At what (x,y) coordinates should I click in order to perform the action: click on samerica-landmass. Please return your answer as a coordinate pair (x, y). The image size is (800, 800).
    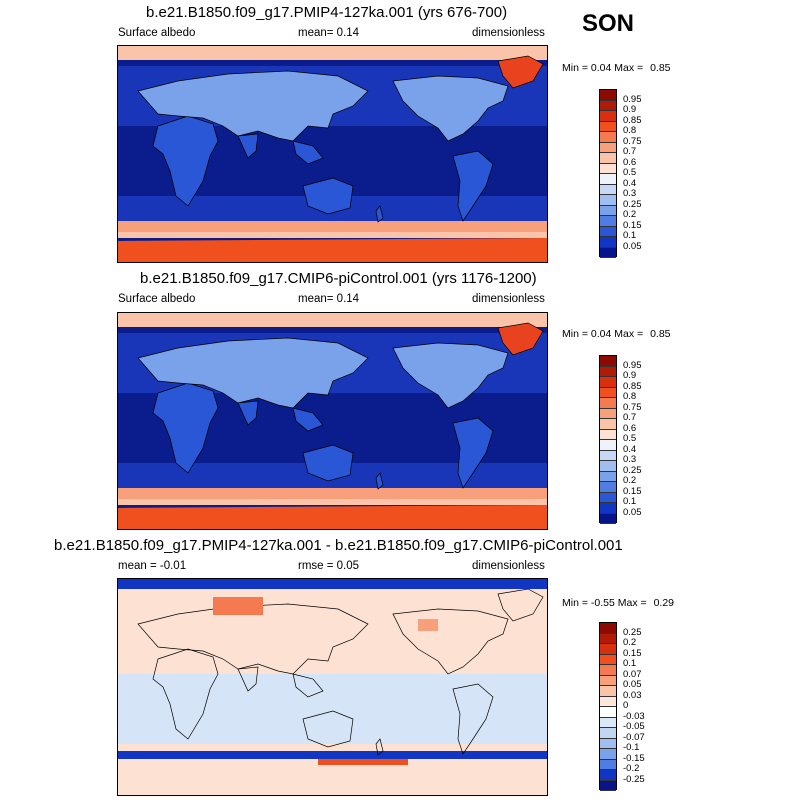
    Looking at the image, I should click on (473, 186).